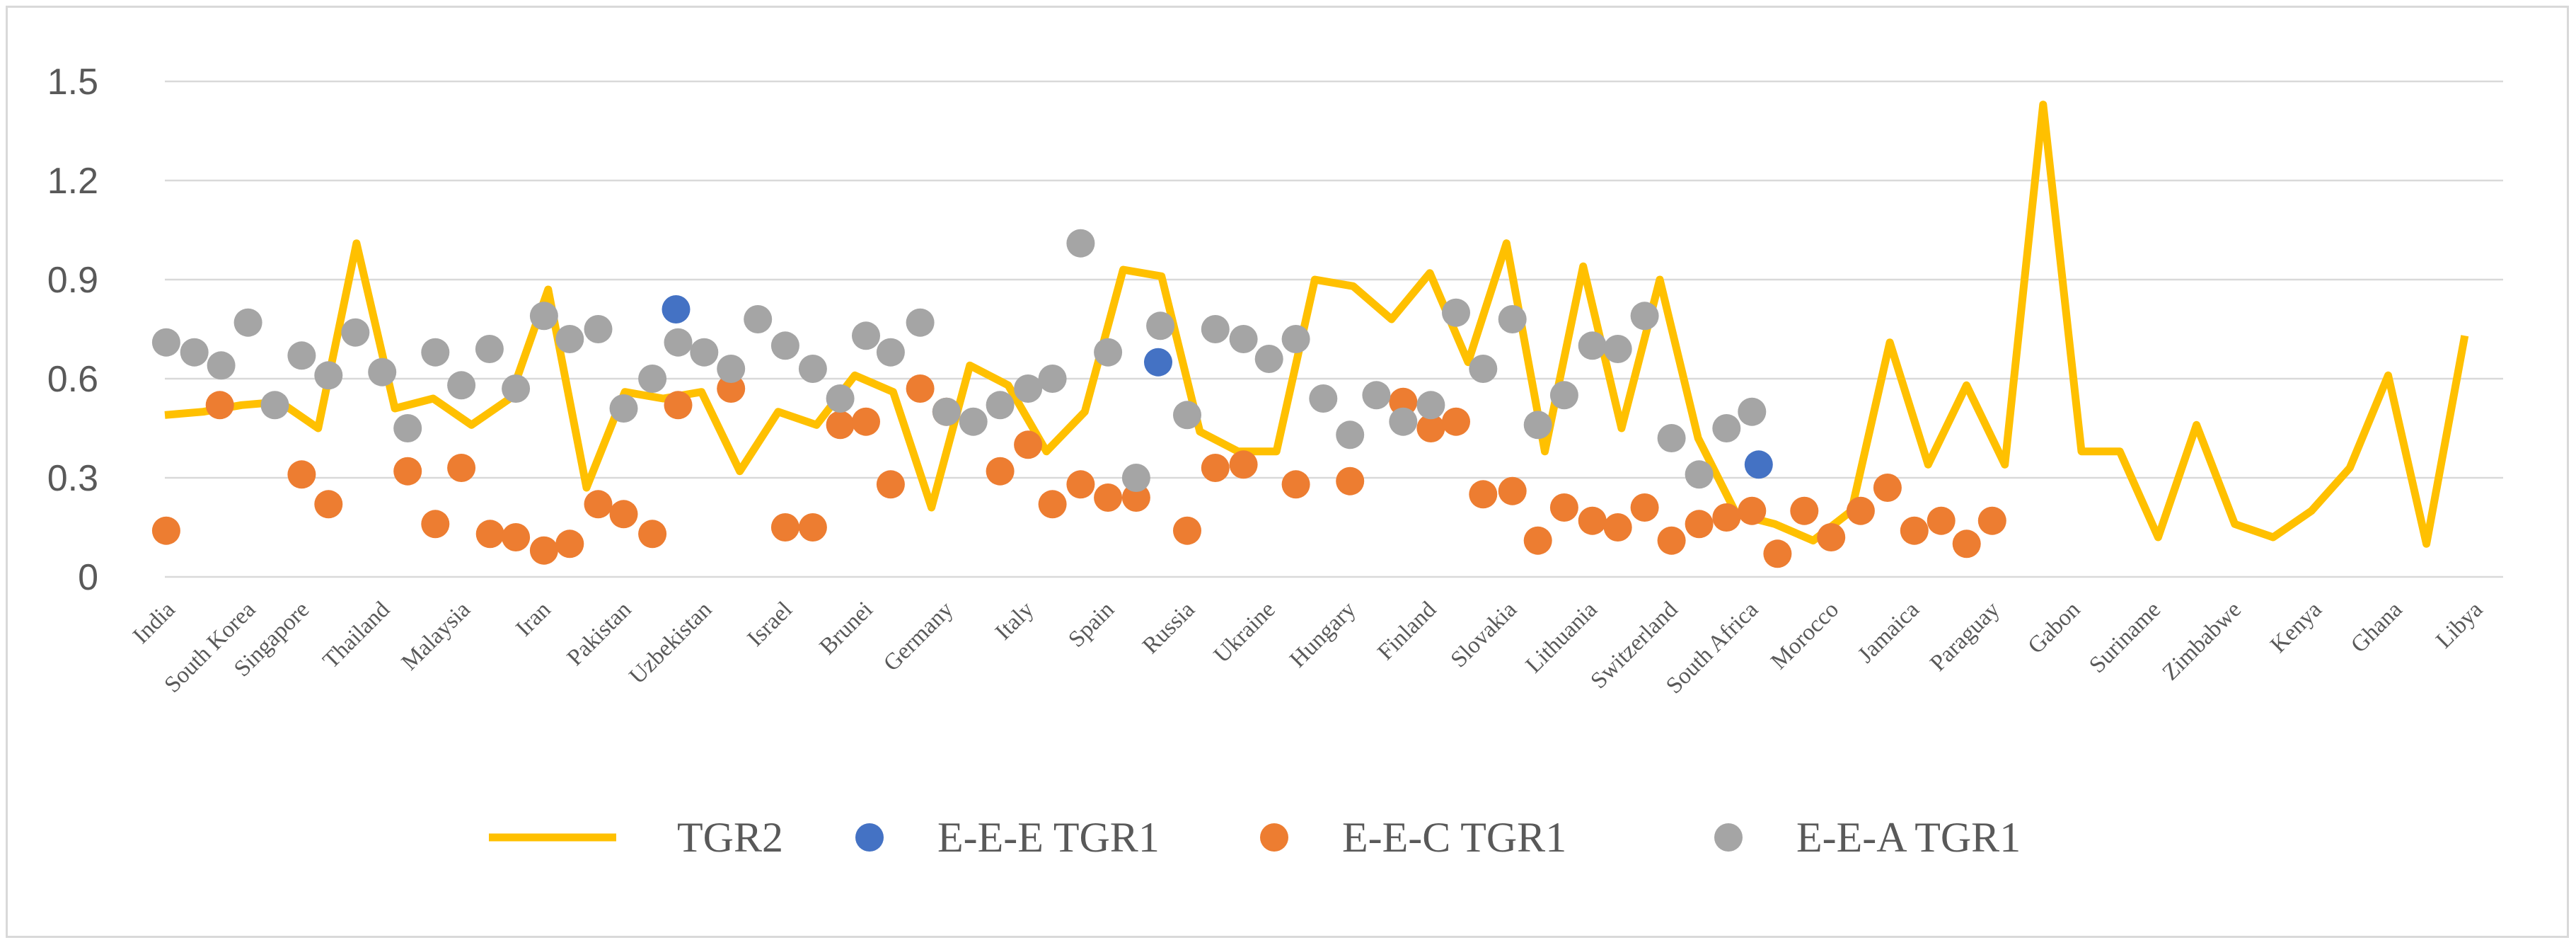 The height and width of the screenshot is (945, 2576). I want to click on x-tick-label: Thailand, so click(356, 635).